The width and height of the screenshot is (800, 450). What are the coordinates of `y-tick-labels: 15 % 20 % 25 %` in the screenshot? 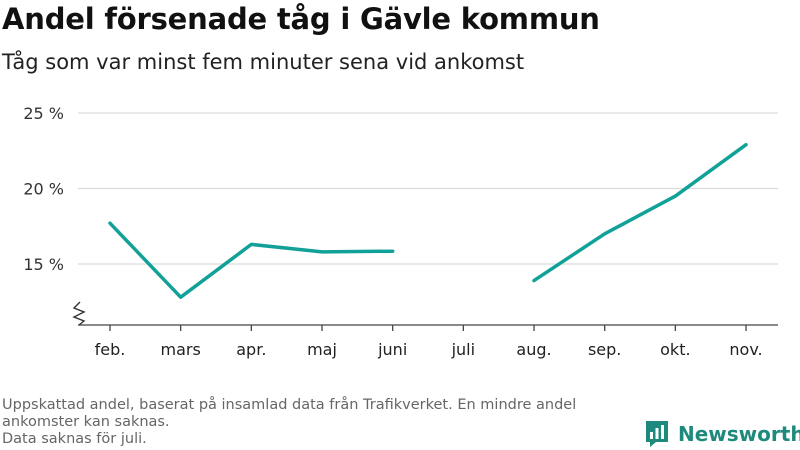 It's located at (43, 189).